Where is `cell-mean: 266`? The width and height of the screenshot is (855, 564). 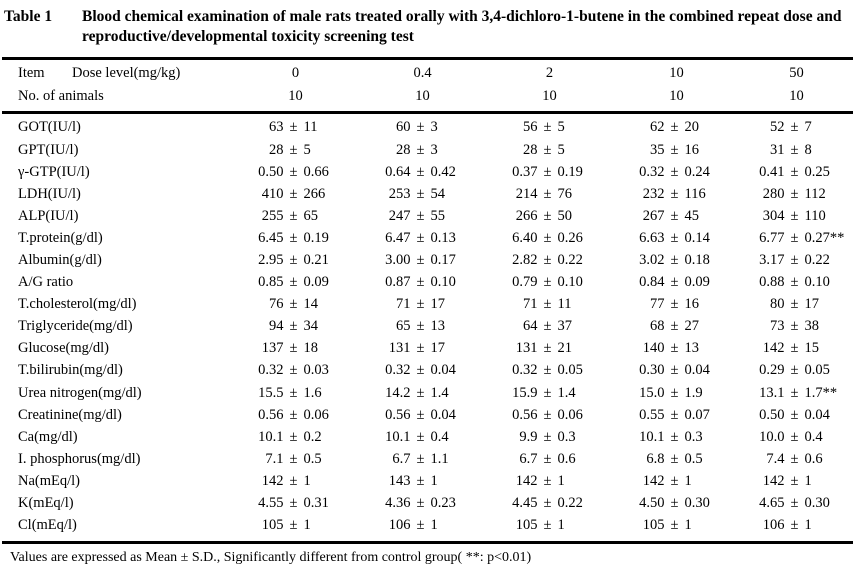 cell-mean: 266 is located at coordinates (526, 215).